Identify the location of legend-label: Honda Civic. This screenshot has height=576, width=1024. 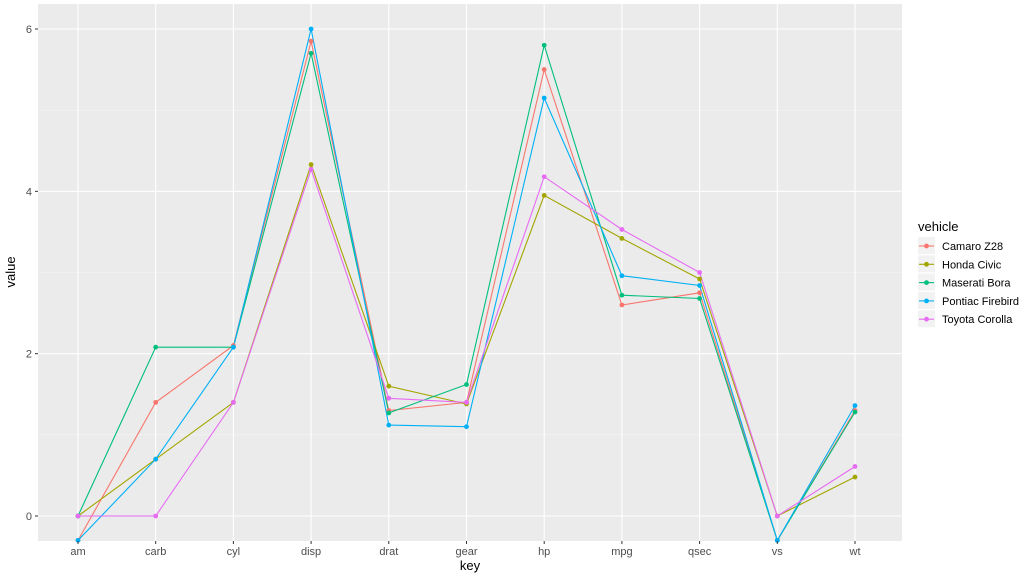
(972, 265).